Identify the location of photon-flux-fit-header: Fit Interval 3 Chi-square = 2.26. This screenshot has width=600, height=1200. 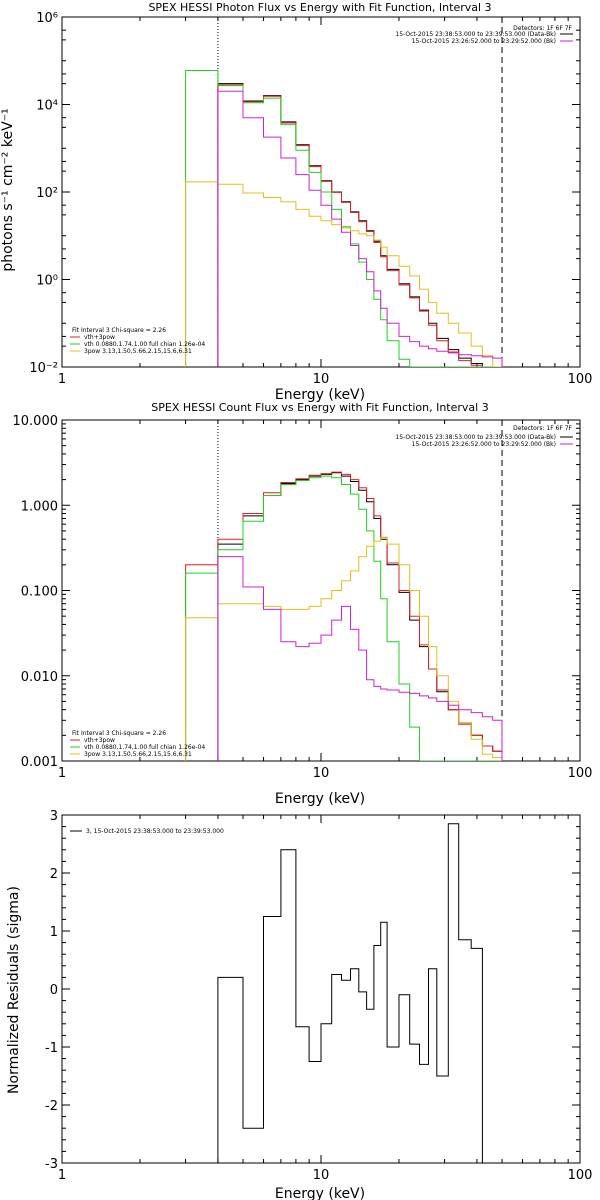
(119, 330).